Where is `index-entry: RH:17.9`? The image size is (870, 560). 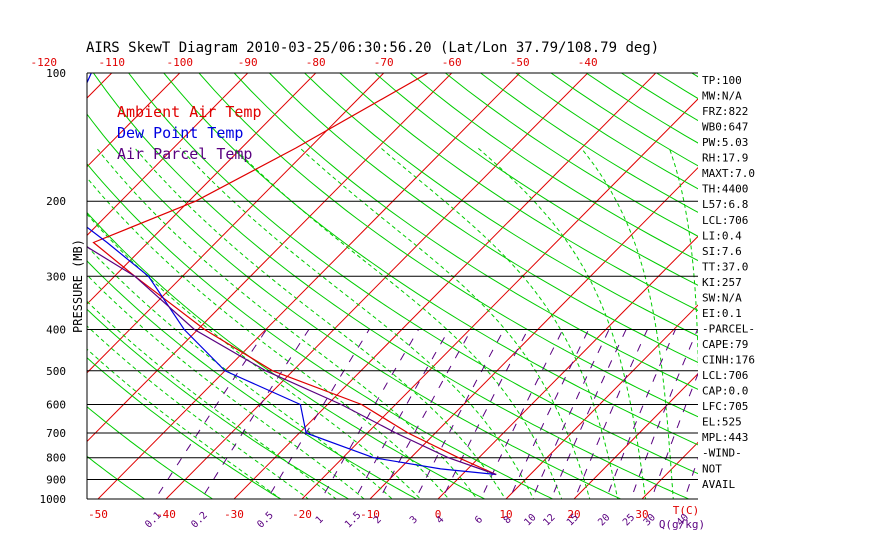
index-entry: RH:17.9 is located at coordinates (725, 158).